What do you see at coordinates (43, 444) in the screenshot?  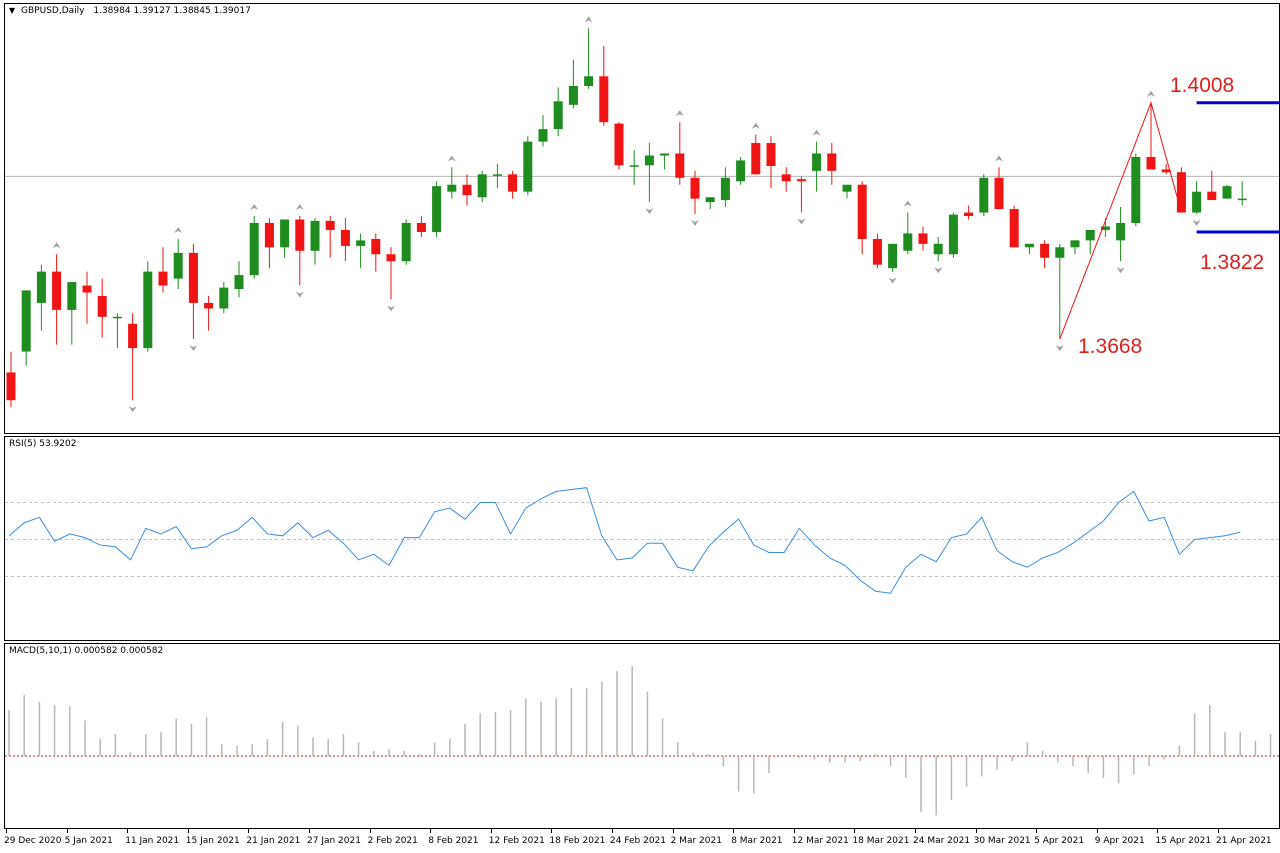 I see `rsi-label: RSI(5) 53.9202` at bounding box center [43, 444].